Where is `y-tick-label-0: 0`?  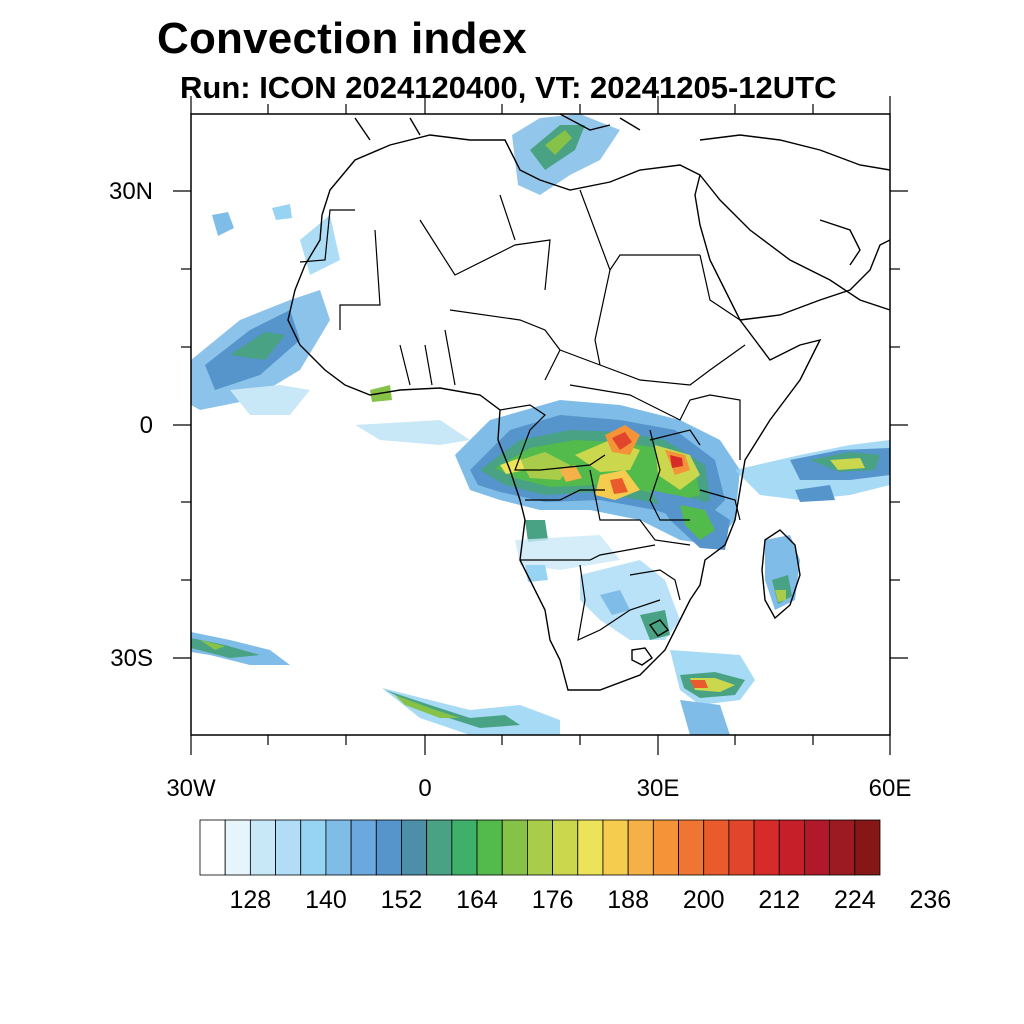 y-tick-label-0: 0 is located at coordinates (146, 425).